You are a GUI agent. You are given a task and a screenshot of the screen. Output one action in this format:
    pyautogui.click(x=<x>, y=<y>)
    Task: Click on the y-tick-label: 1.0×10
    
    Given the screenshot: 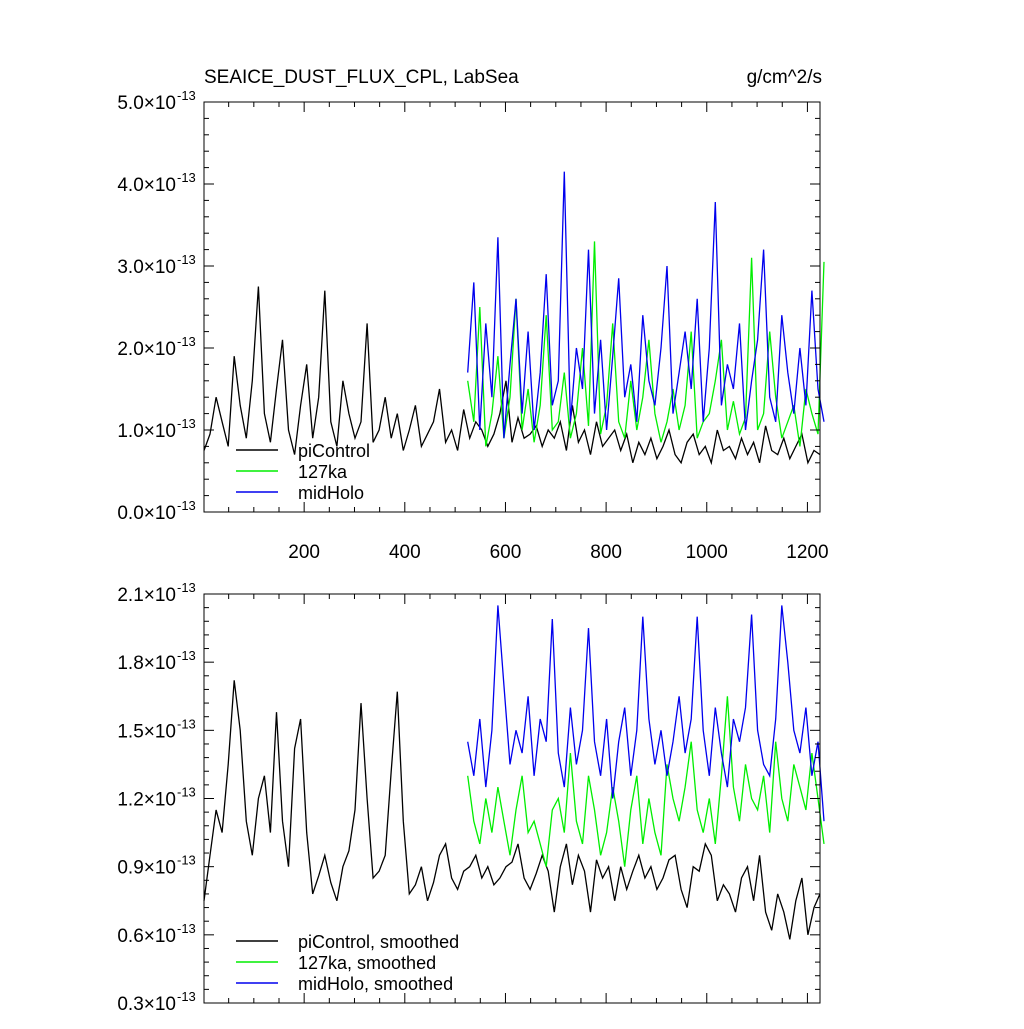 What is the action you would take?
    pyautogui.click(x=146, y=431)
    